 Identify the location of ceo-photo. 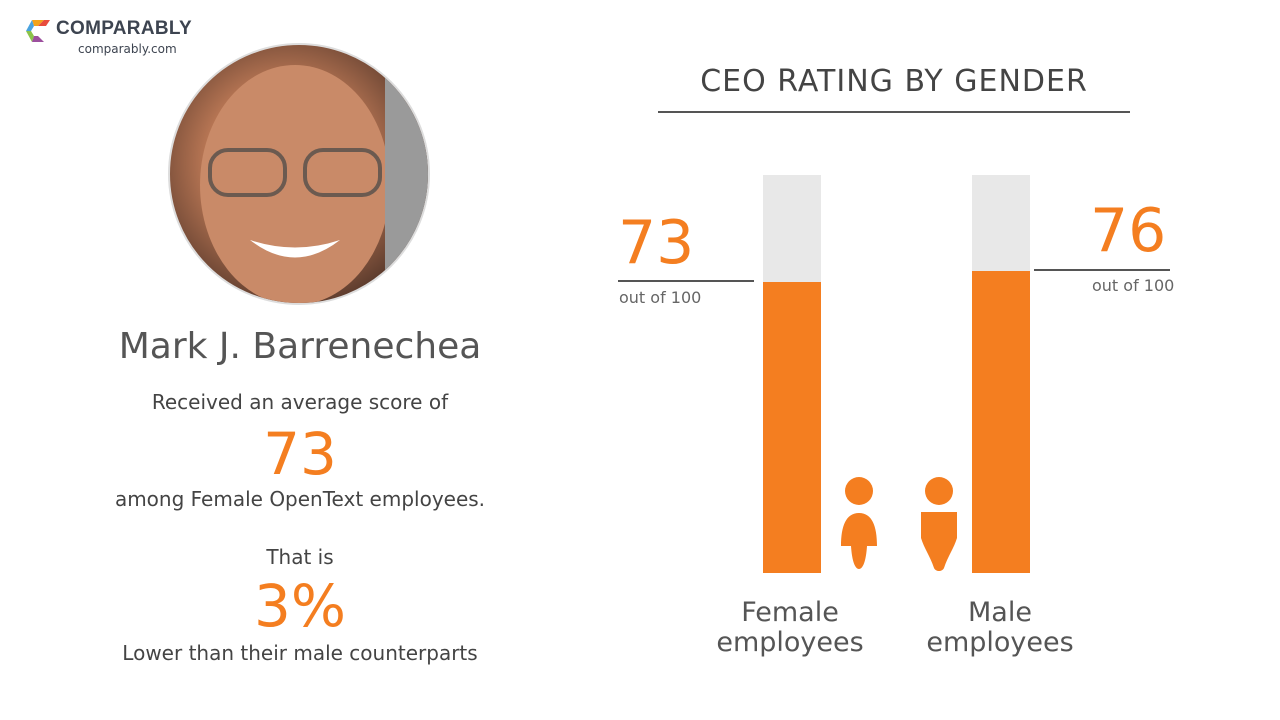
(299, 174).